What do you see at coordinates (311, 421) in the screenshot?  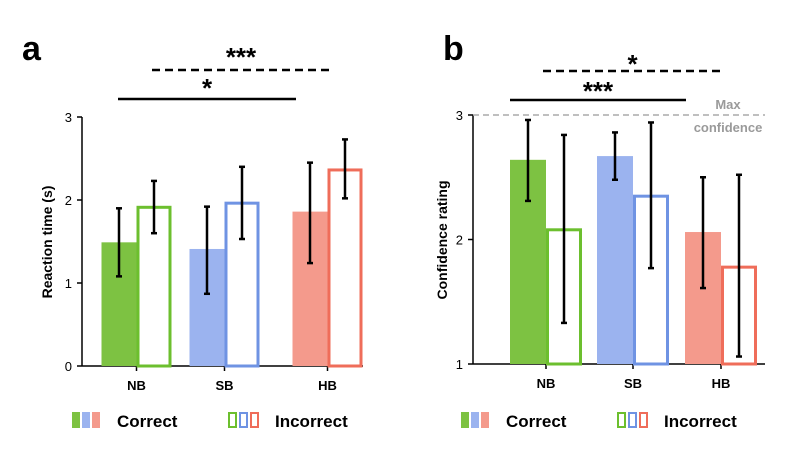 I see `legend-a-incorrect-label: Incorrect` at bounding box center [311, 421].